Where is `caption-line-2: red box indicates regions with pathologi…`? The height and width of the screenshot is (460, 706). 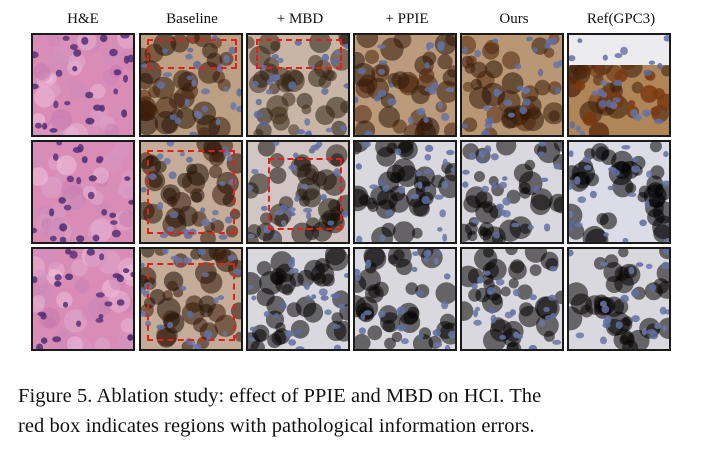 caption-line-2: red box indicates regions with pathologi… is located at coordinates (276, 426).